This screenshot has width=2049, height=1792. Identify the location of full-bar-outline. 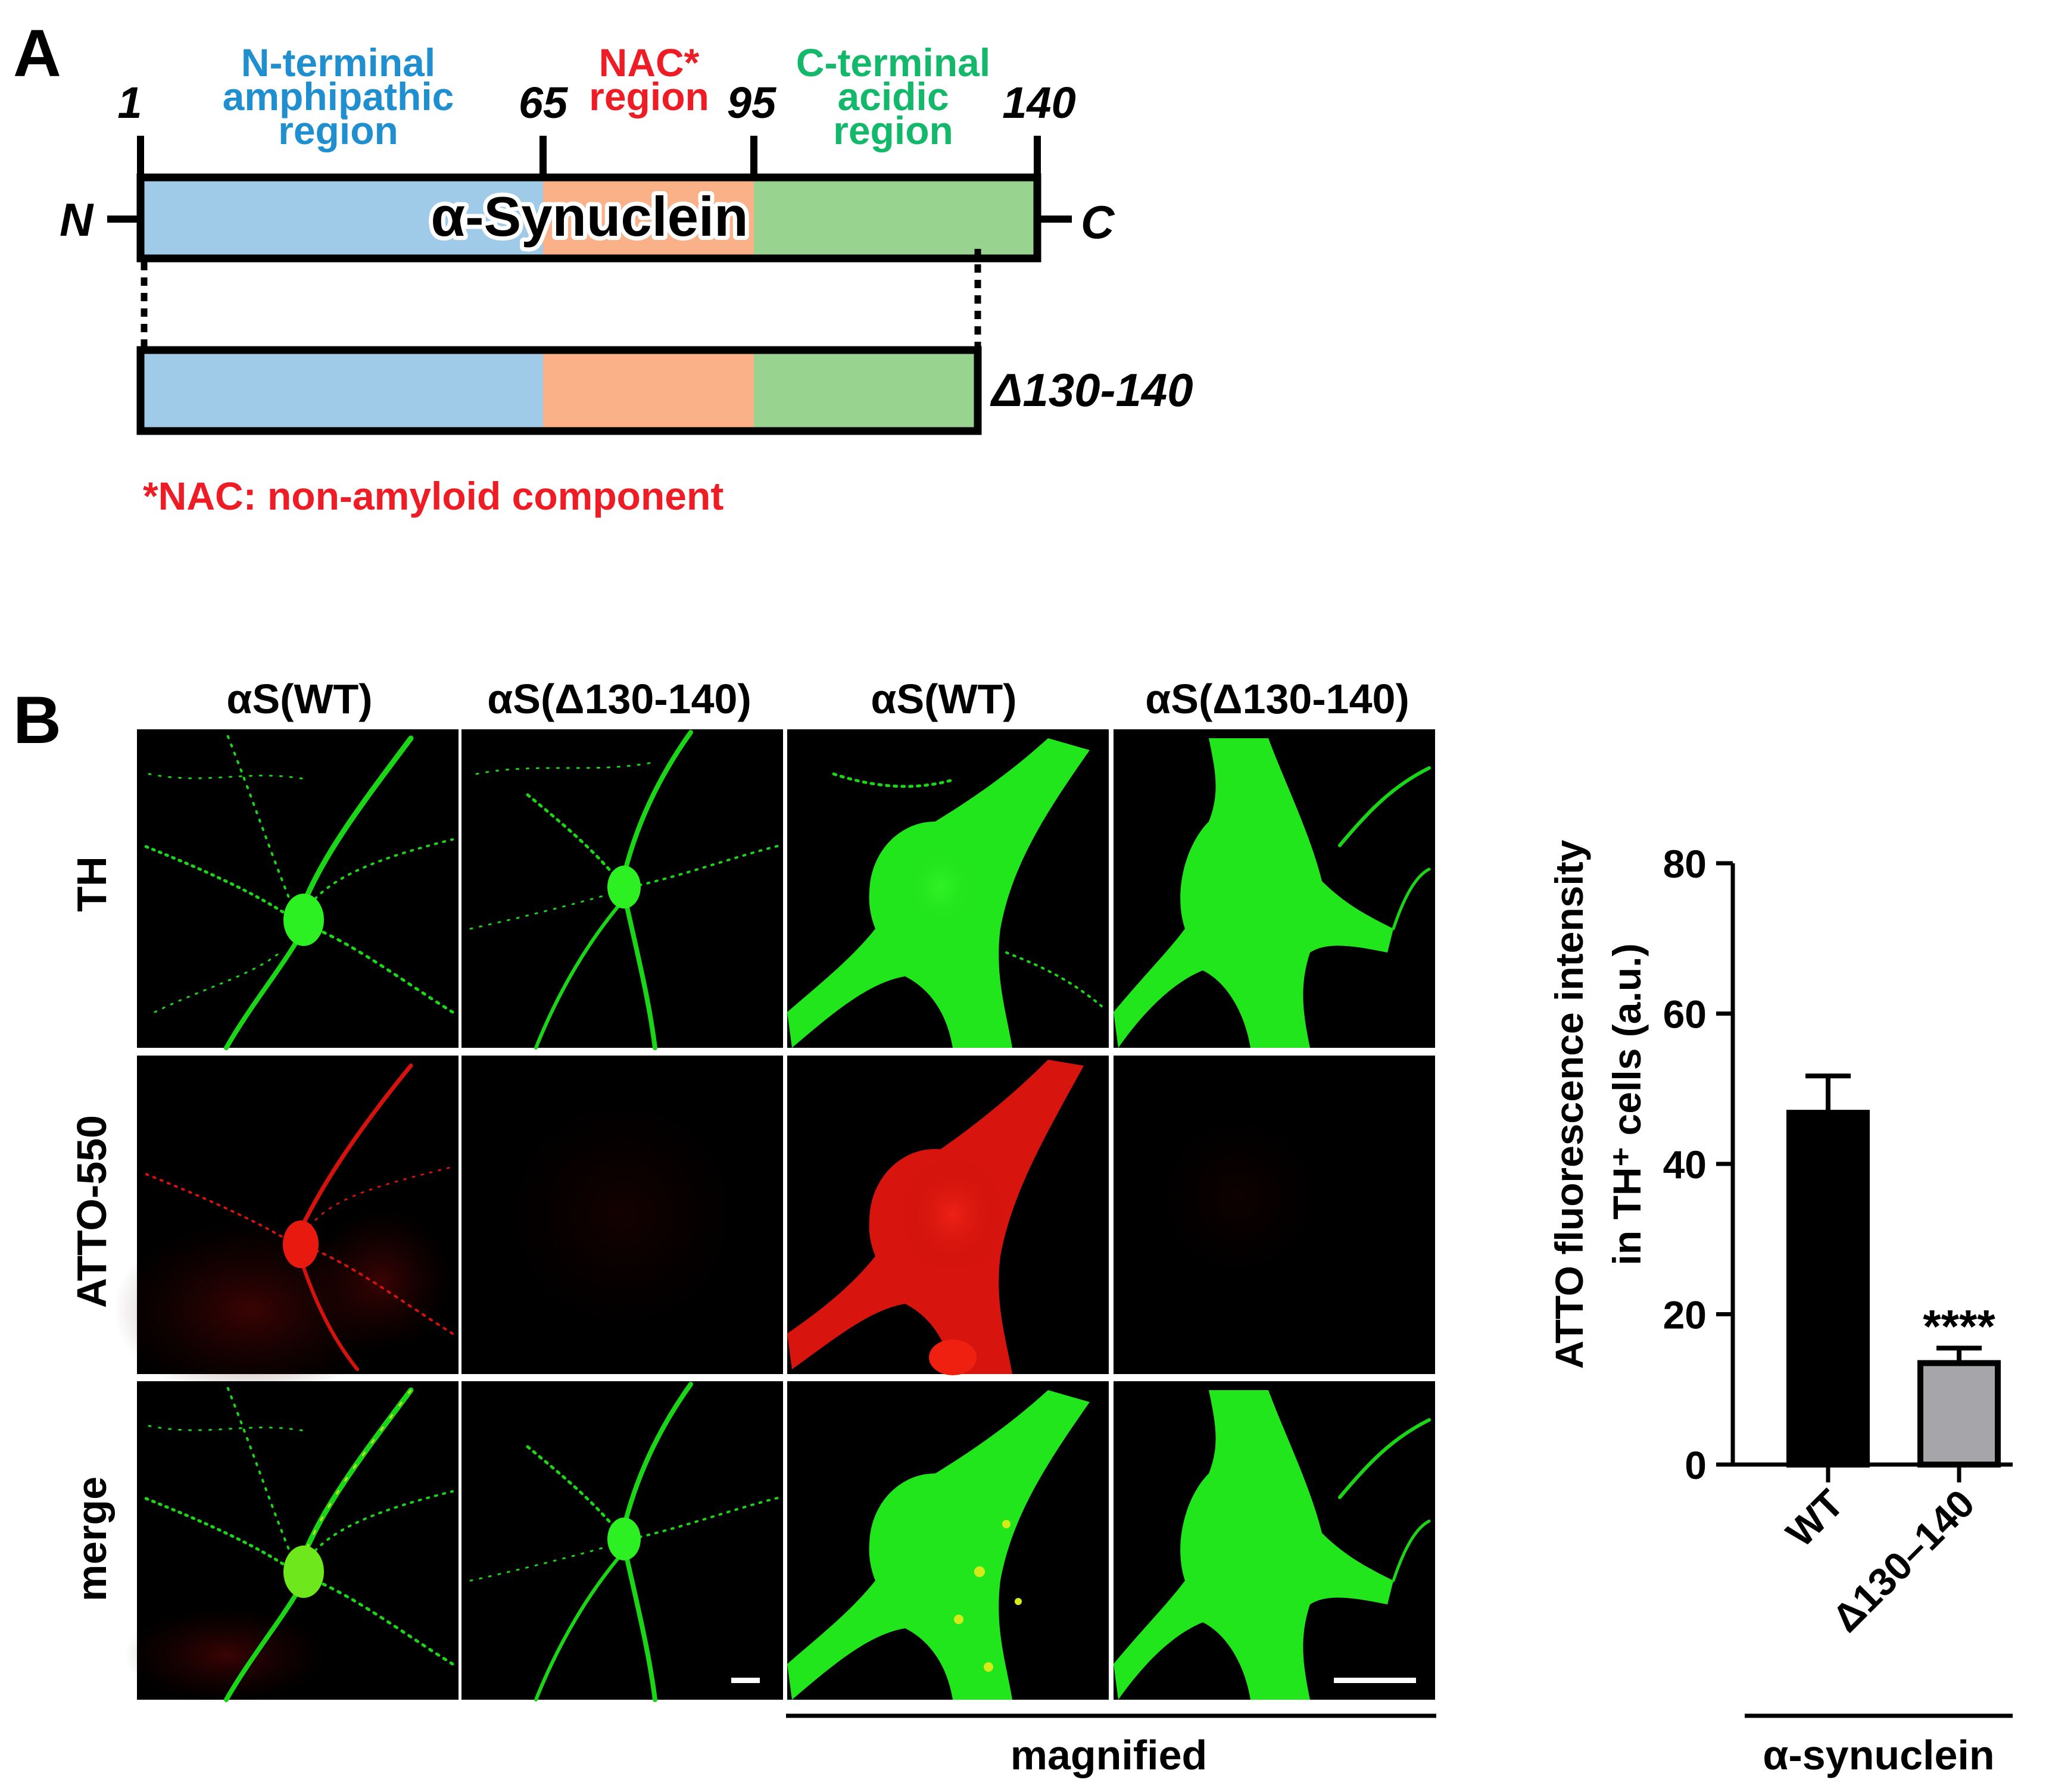
(588, 218).